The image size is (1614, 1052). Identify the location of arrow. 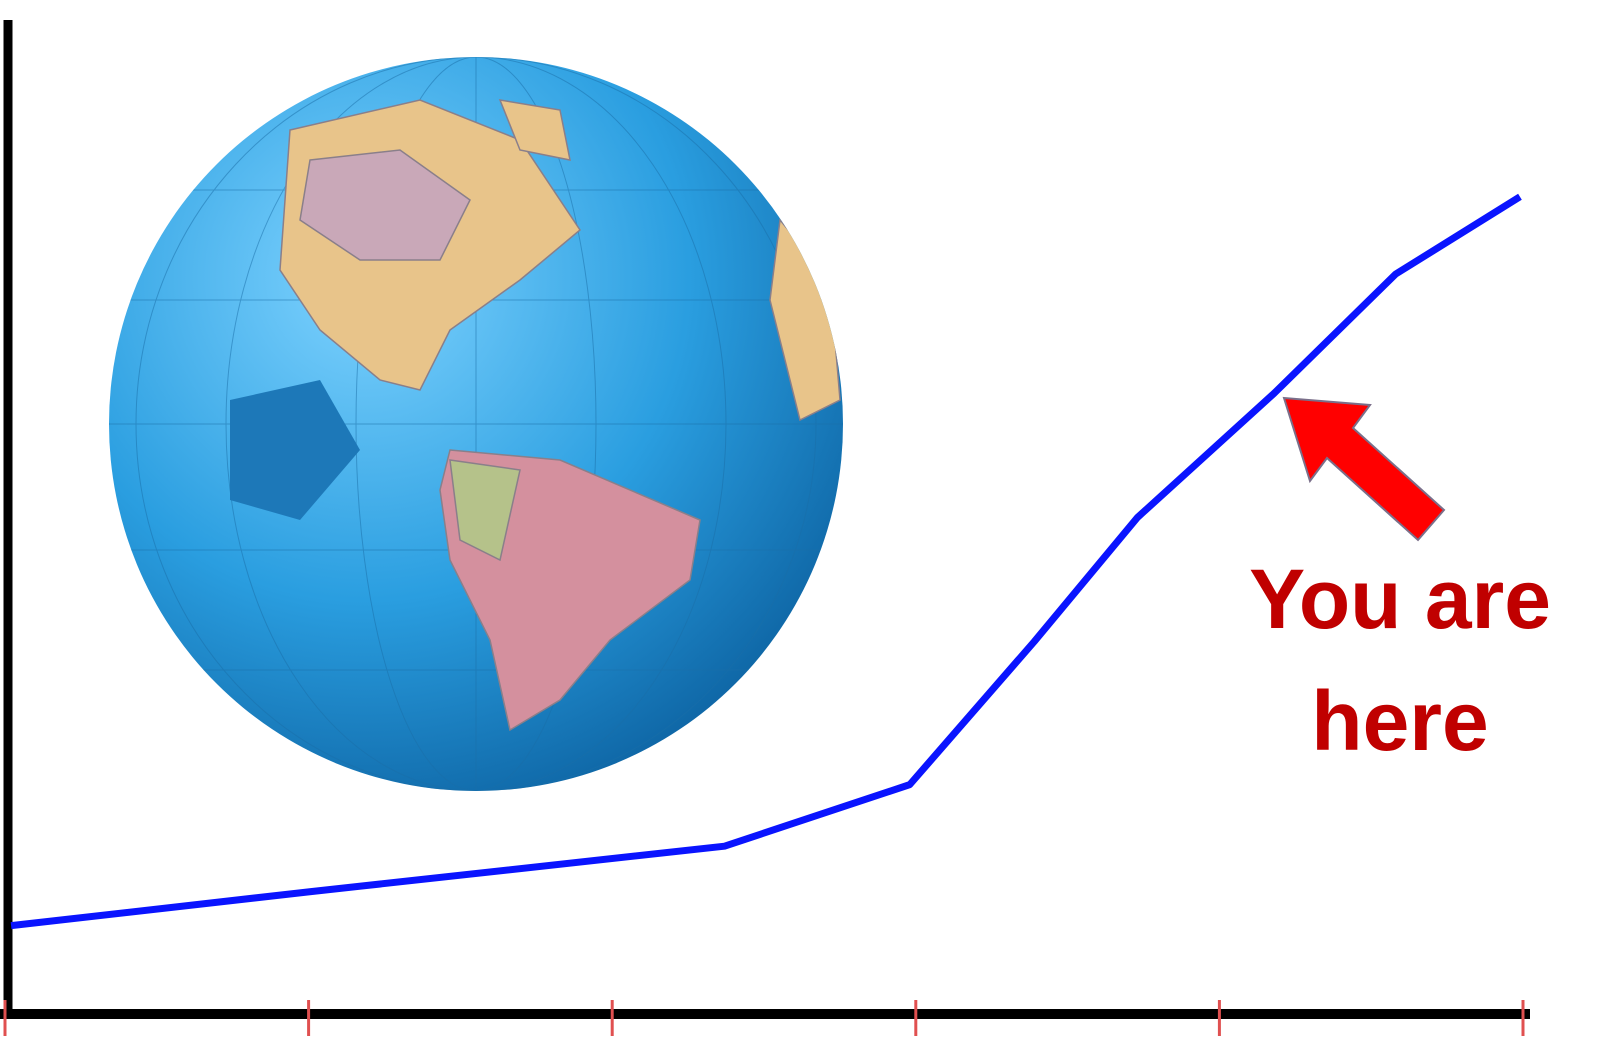
(1364, 469).